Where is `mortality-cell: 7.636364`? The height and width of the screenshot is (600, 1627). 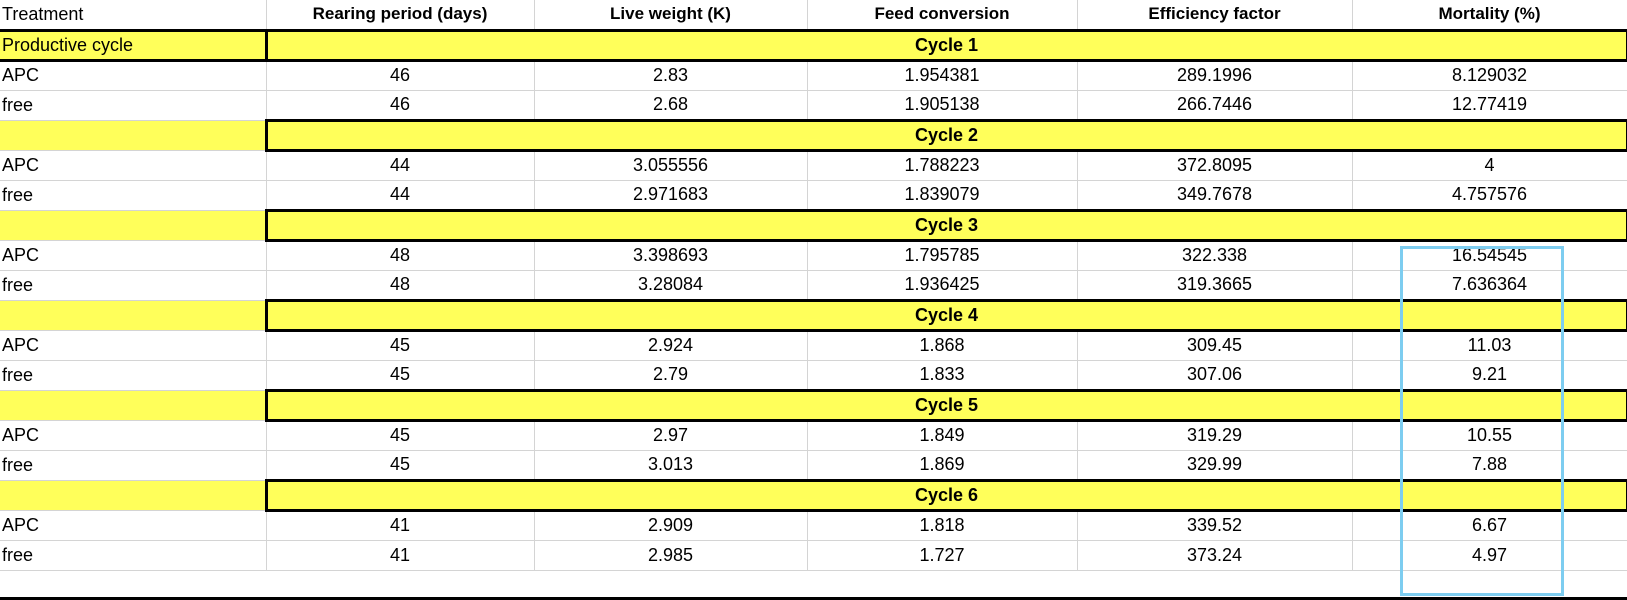
mortality-cell: 7.636364 is located at coordinates (1489, 285).